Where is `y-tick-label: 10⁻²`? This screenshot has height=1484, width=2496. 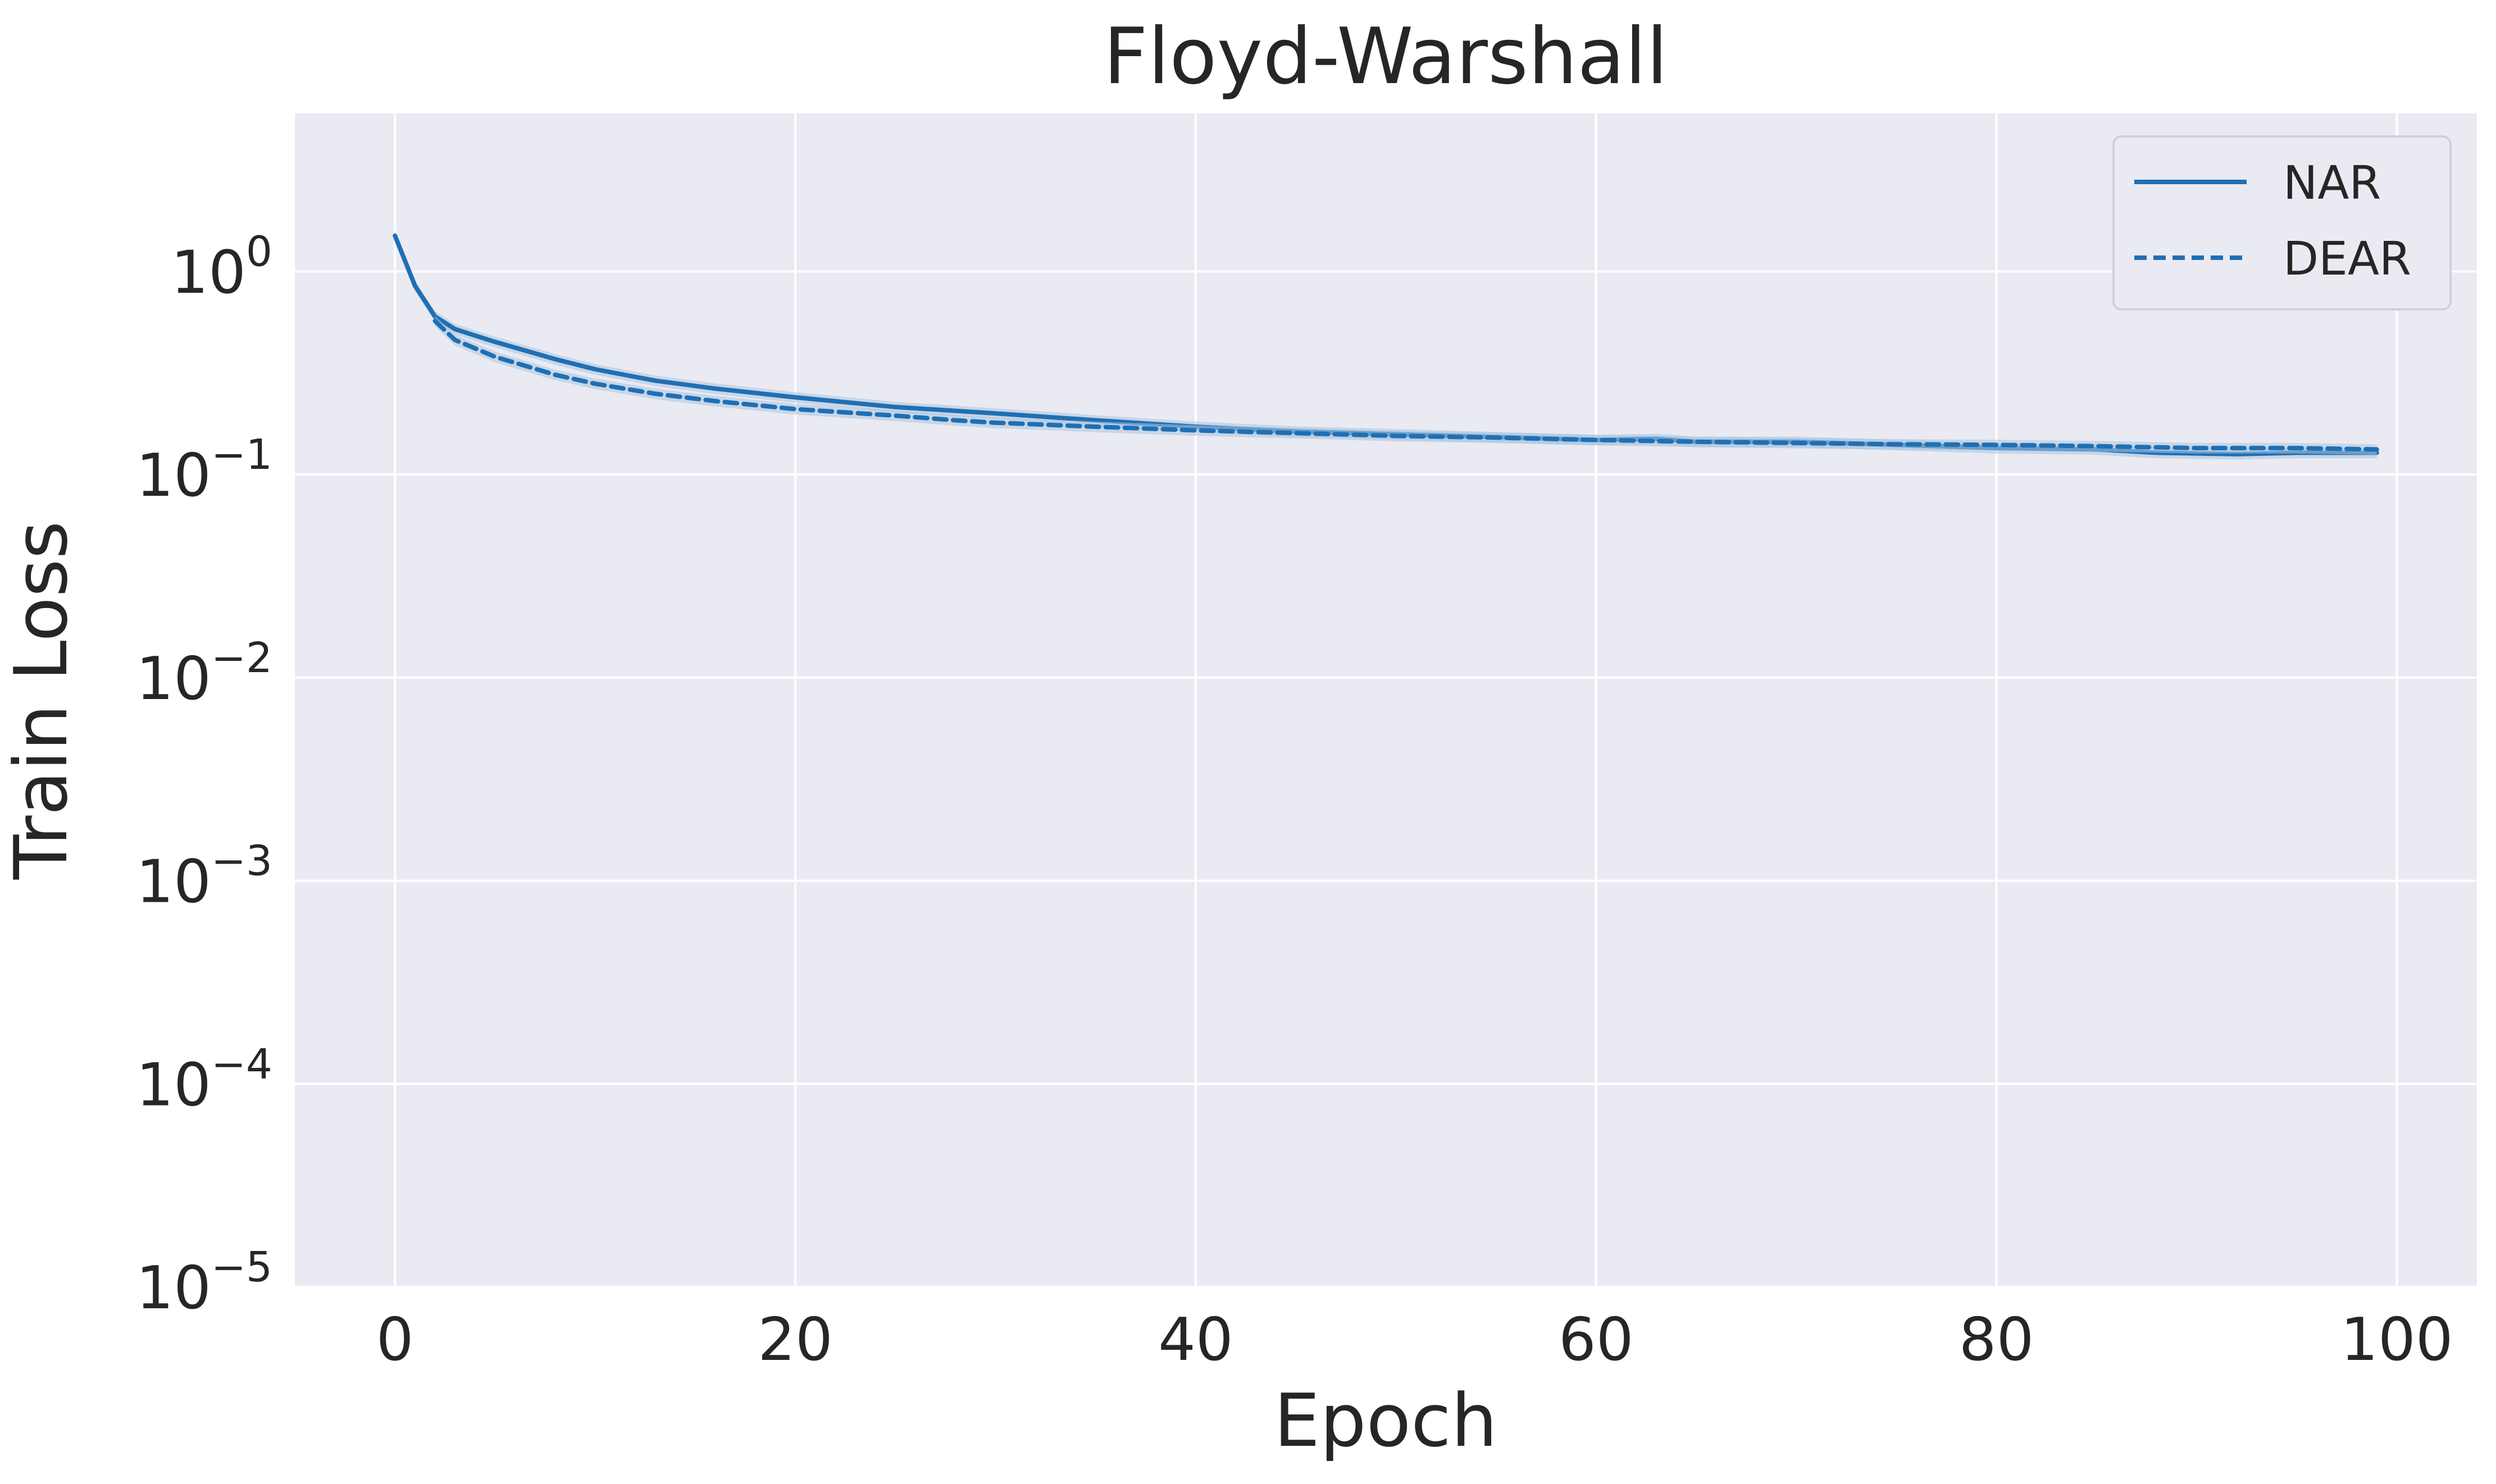 y-tick-label: 10⁻² is located at coordinates (204, 673).